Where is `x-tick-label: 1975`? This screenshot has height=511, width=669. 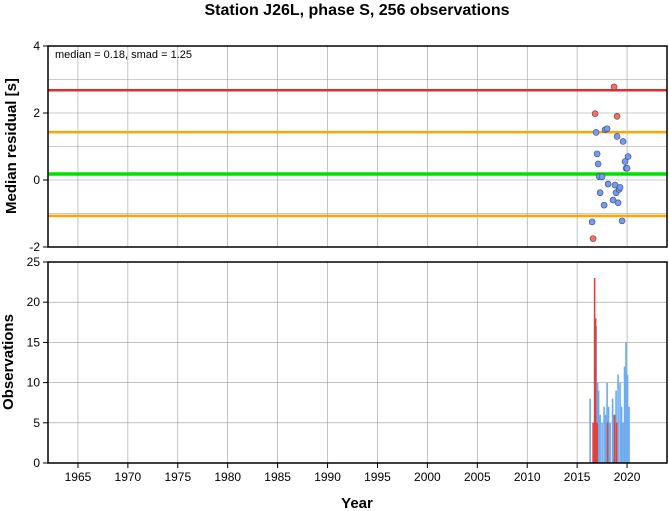 x-tick-label: 1975 is located at coordinates (177, 477).